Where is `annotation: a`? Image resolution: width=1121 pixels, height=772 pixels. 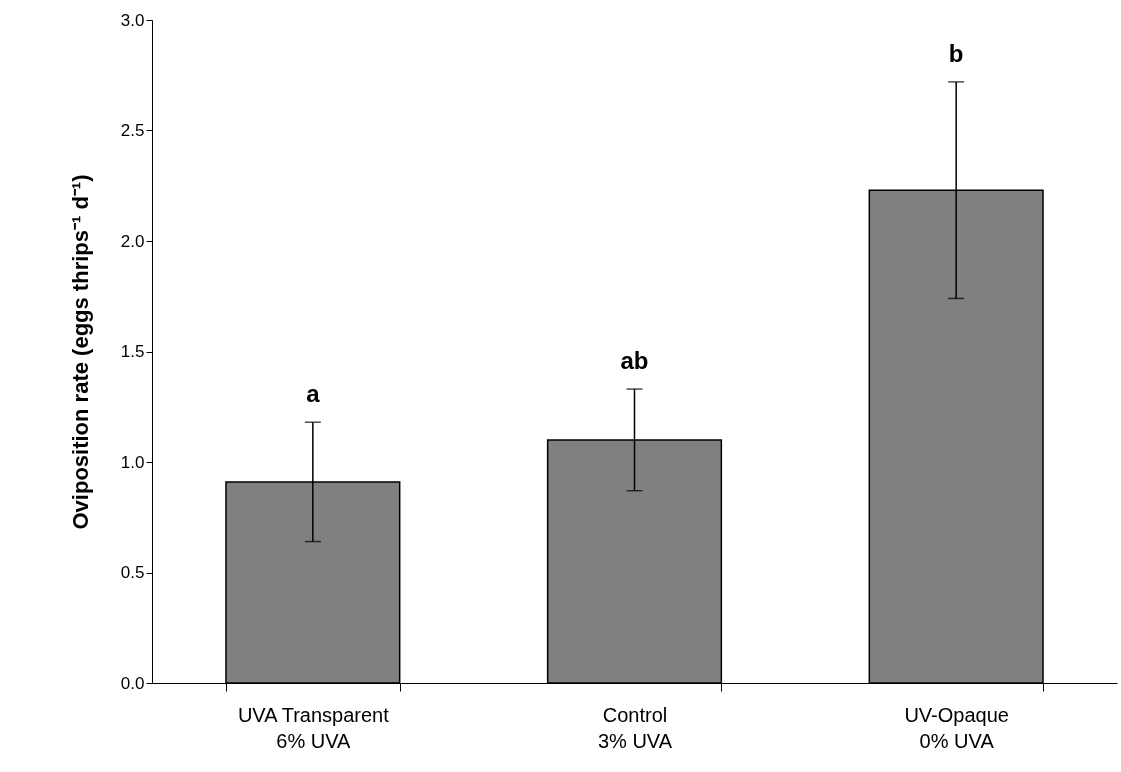 annotation: a is located at coordinates (313, 394).